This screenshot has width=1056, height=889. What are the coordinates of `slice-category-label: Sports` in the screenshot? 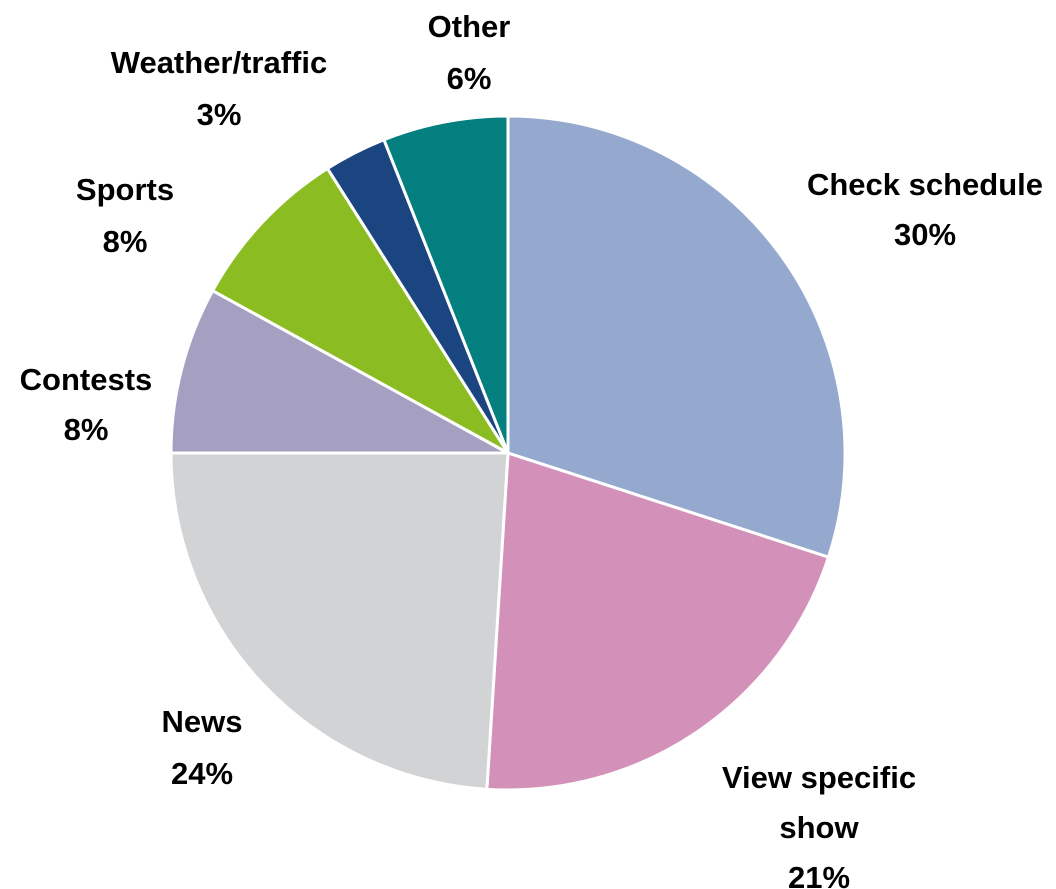 It's located at (125, 189).